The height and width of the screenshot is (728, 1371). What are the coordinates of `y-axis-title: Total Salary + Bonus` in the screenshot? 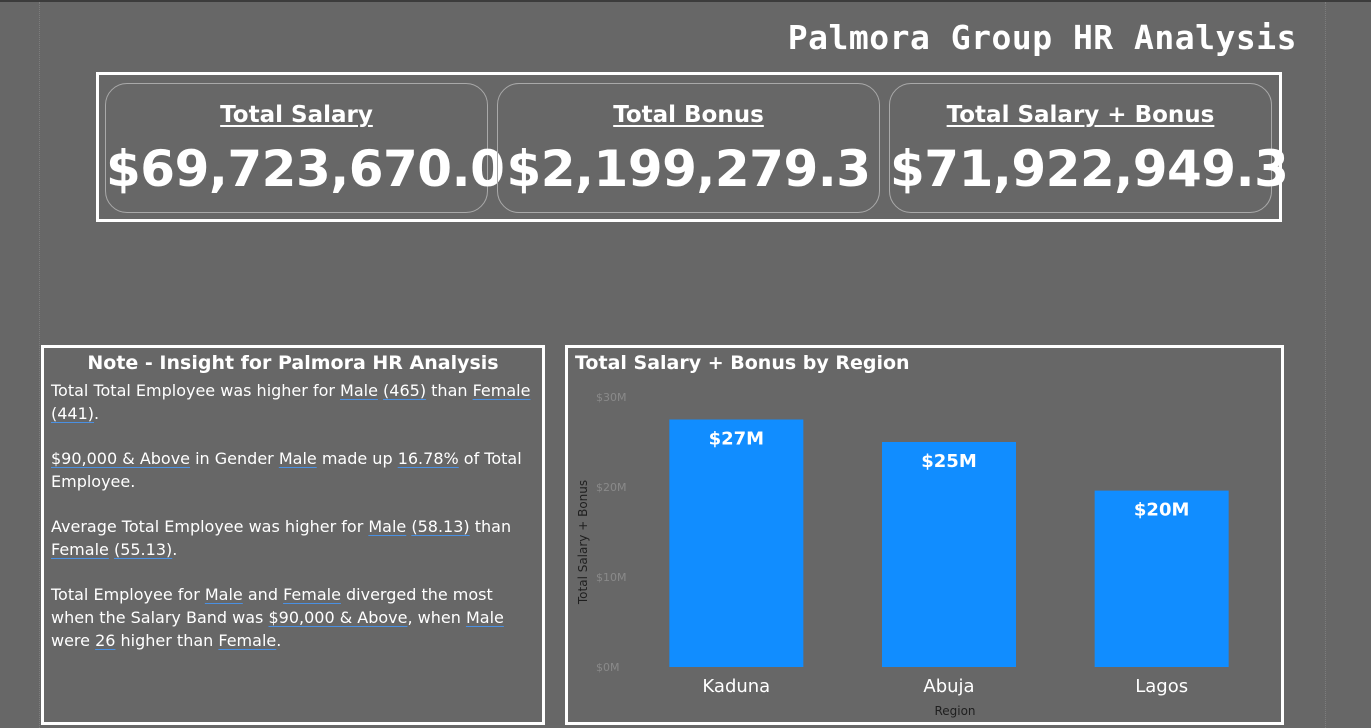 It's located at (583, 542).